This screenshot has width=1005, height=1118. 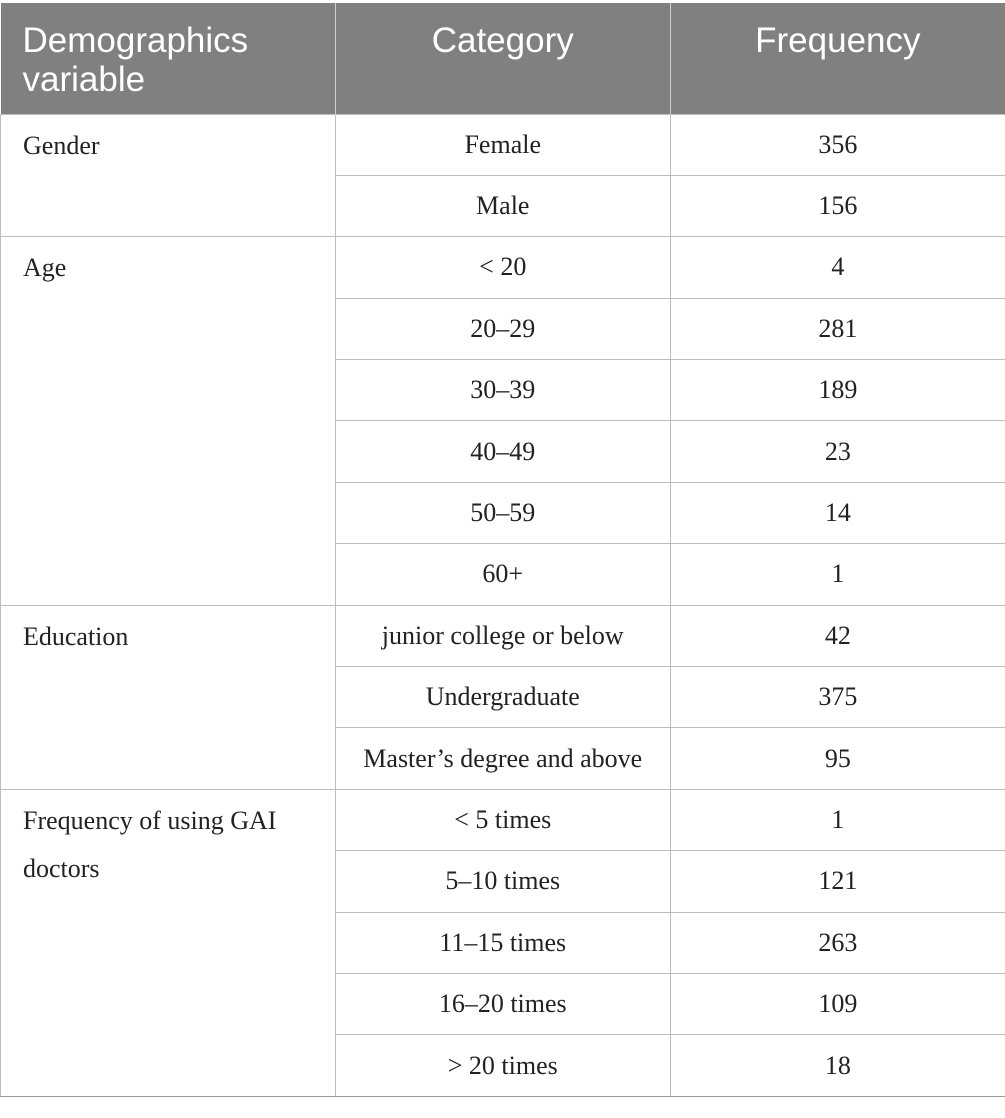 I want to click on frequency-cell: 23, so click(x=837, y=451).